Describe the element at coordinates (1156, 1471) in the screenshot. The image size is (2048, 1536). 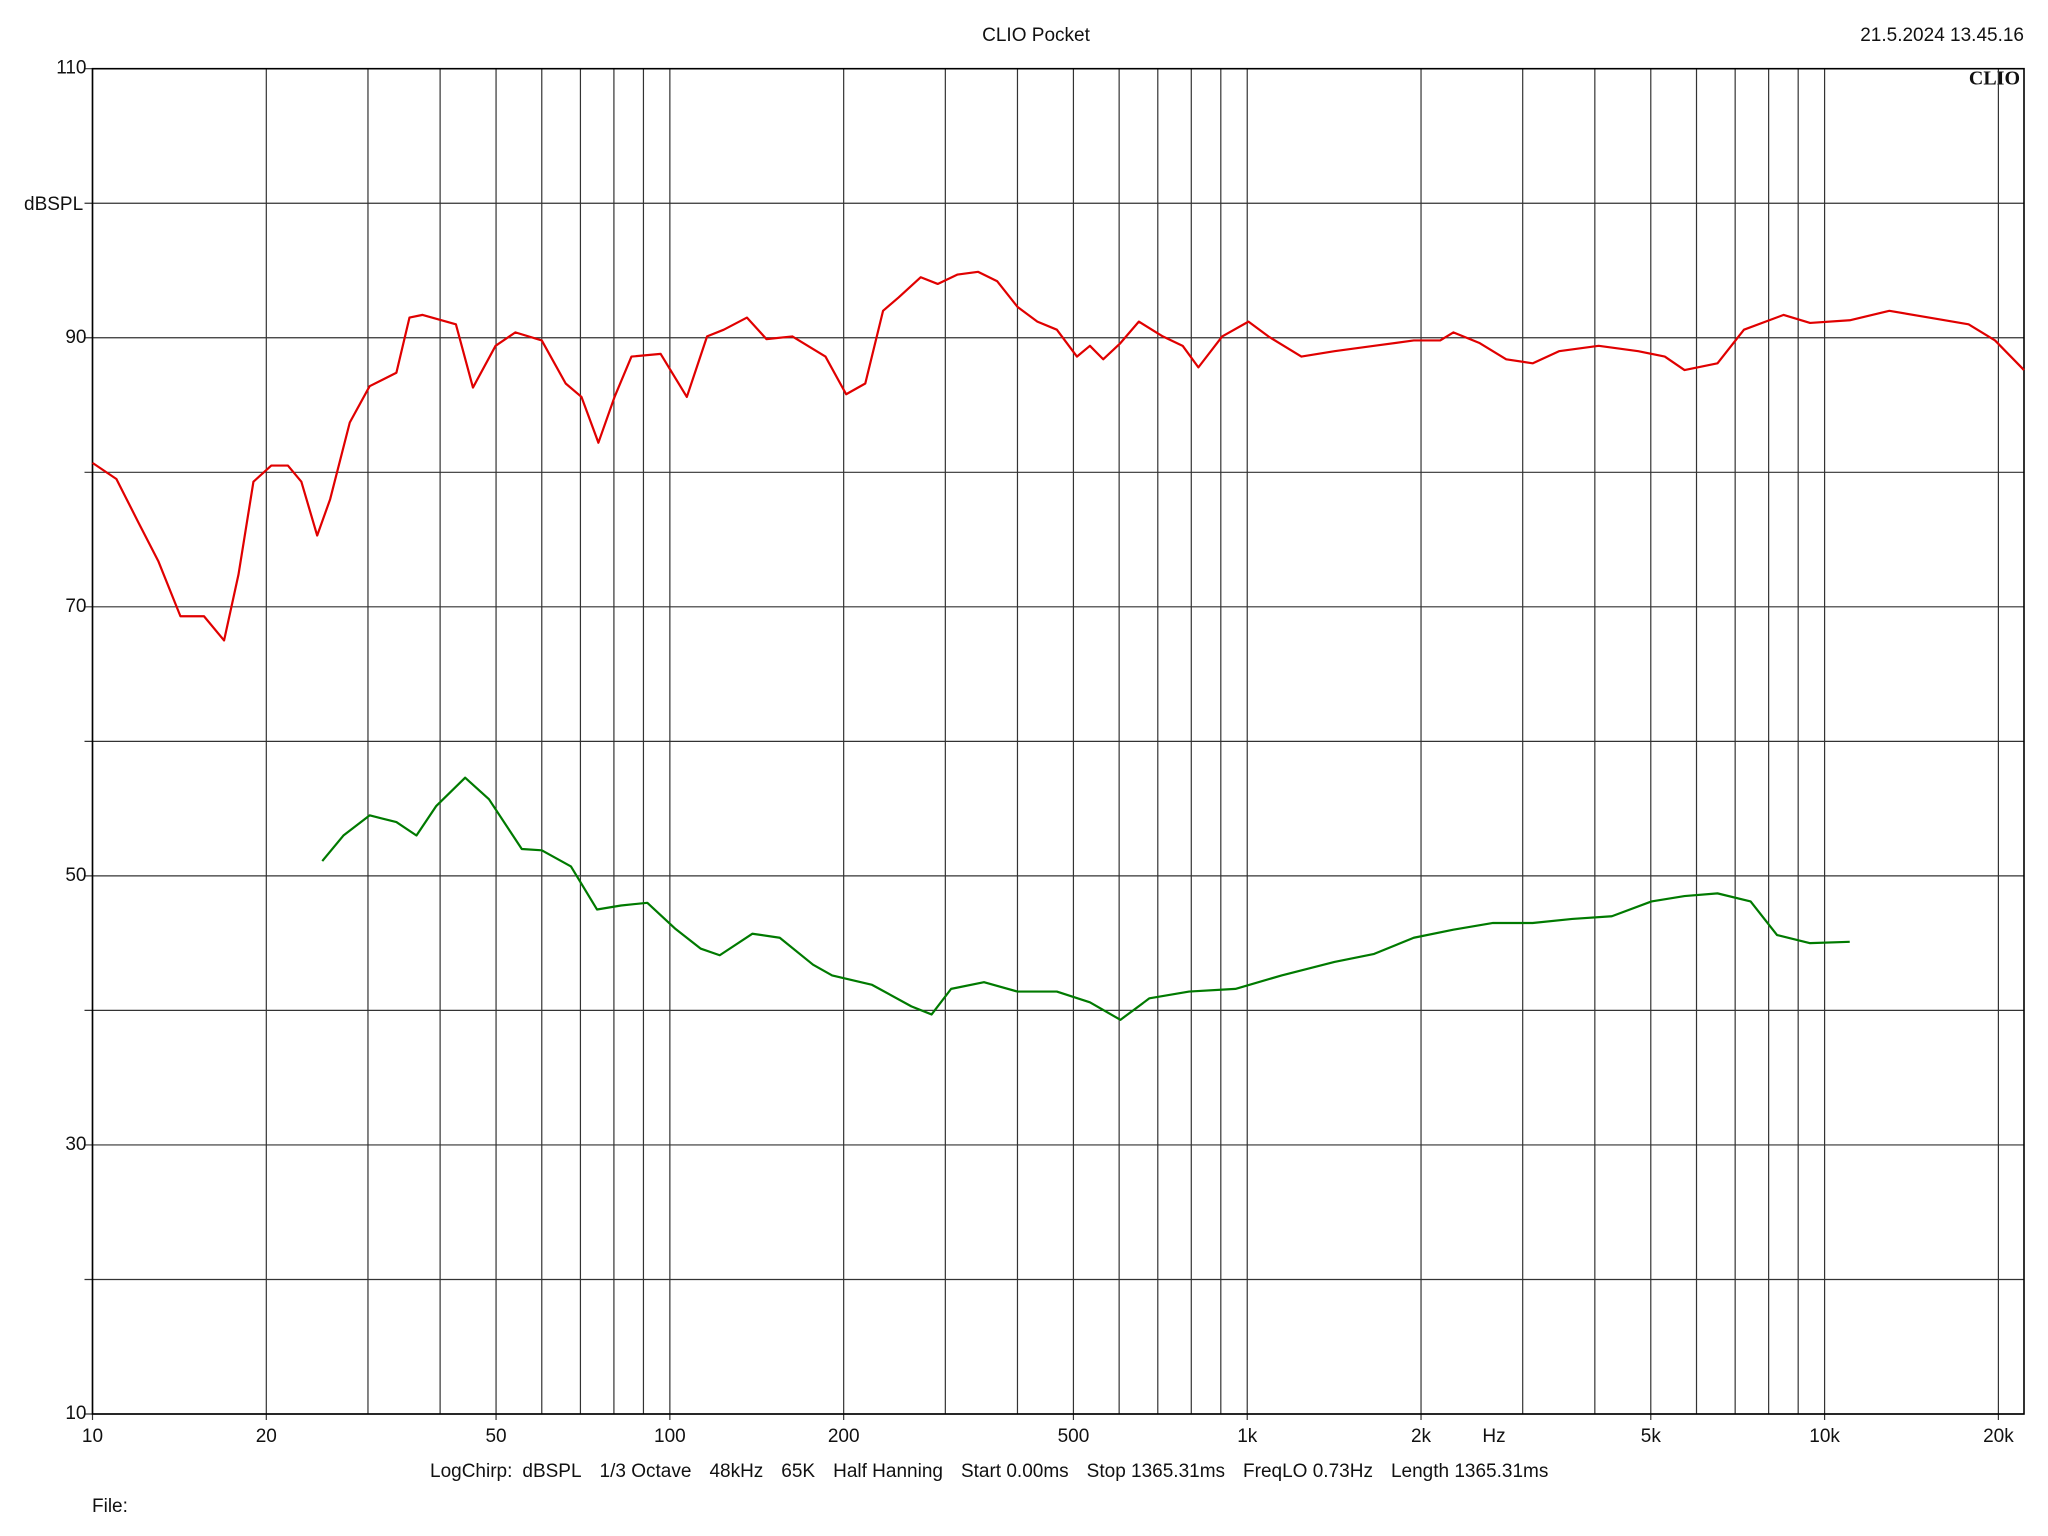
I see `setting: Stop 1365.31ms` at that location.